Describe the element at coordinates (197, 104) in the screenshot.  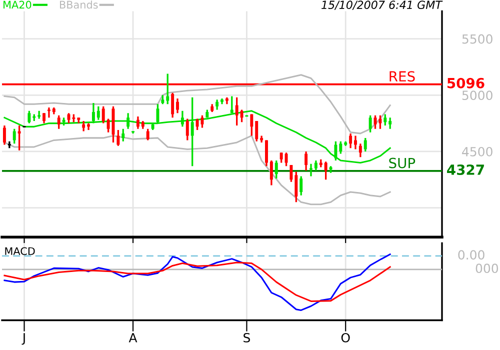
I see `line-series` at that location.